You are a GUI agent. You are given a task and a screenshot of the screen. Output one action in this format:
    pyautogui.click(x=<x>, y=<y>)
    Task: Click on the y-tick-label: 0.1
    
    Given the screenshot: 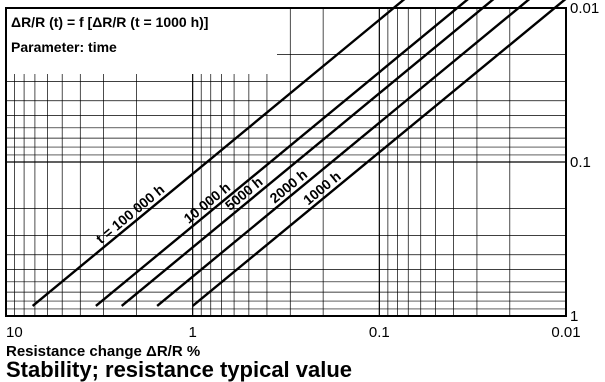 What is the action you would take?
    pyautogui.click(x=580, y=162)
    